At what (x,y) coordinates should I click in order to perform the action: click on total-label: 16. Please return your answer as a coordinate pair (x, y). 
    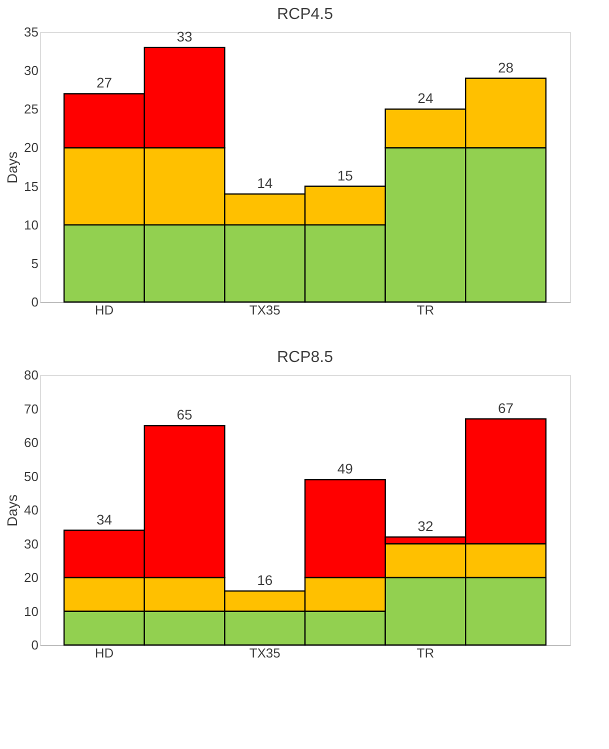
    Looking at the image, I should click on (265, 580).